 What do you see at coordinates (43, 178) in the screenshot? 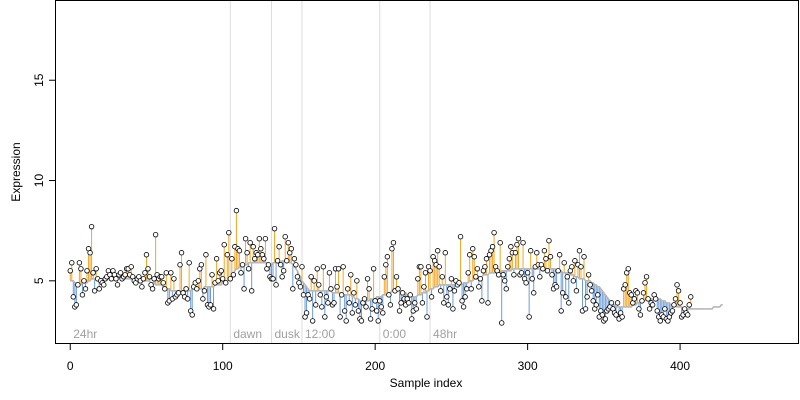
I see `y-axis: 5 10 15` at bounding box center [43, 178].